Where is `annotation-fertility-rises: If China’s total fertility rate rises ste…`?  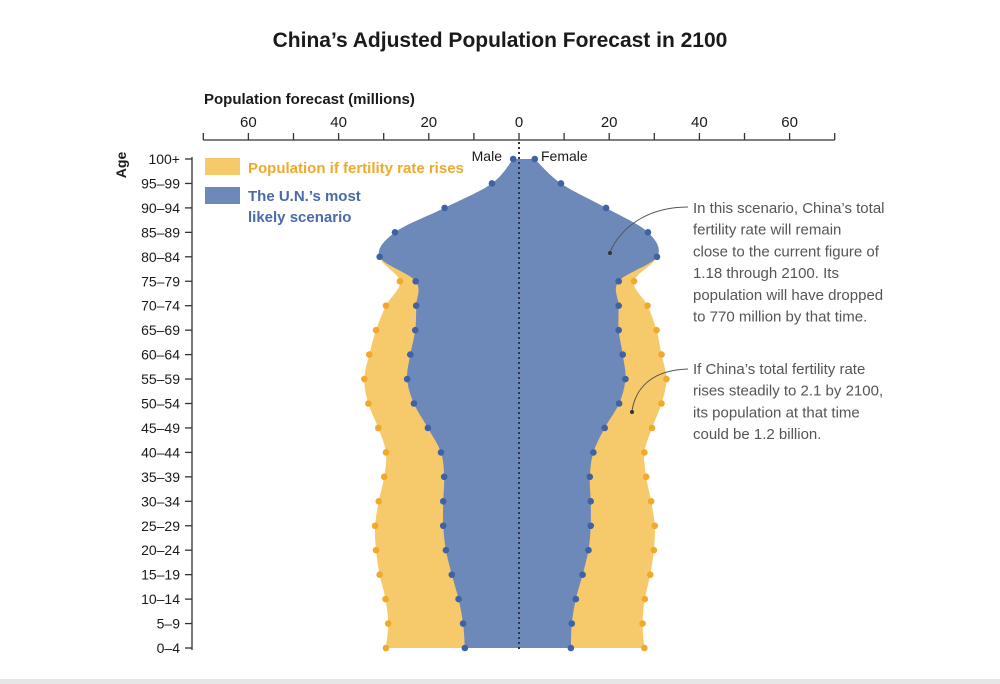 annotation-fertility-rises: If China’s total fertility rate rises ste… is located at coordinates (756, 402).